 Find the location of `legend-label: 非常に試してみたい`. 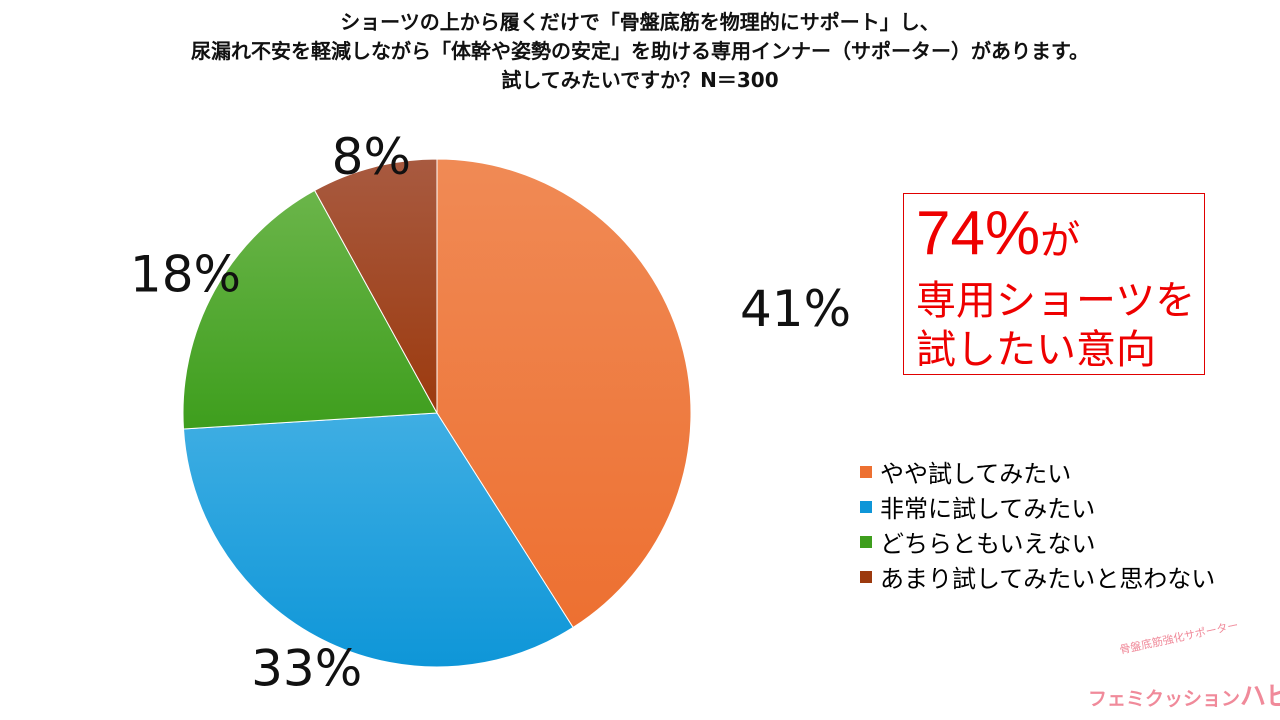

legend-label: 非常に試してみたい is located at coordinates (988, 509).